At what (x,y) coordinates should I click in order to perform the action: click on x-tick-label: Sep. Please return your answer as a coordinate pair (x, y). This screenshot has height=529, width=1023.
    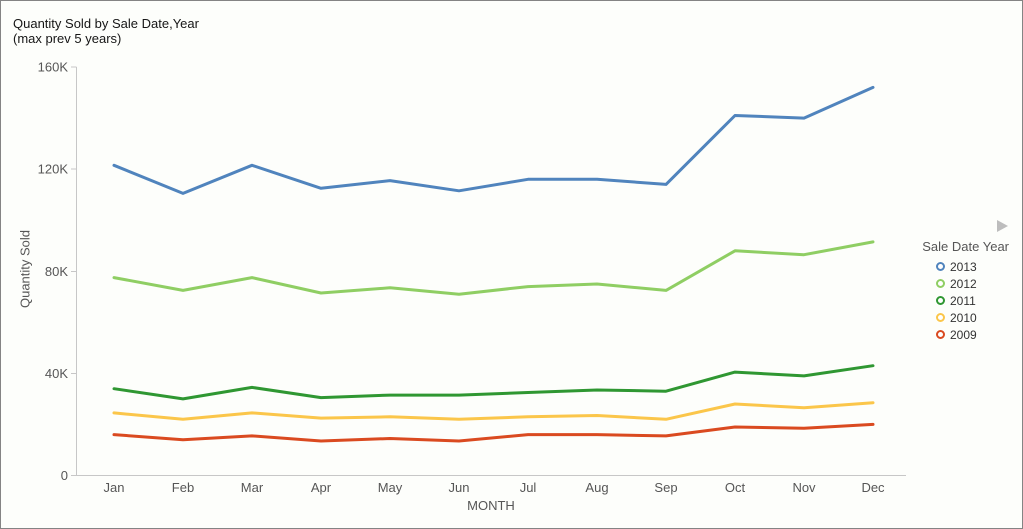
    Looking at the image, I should click on (665, 487).